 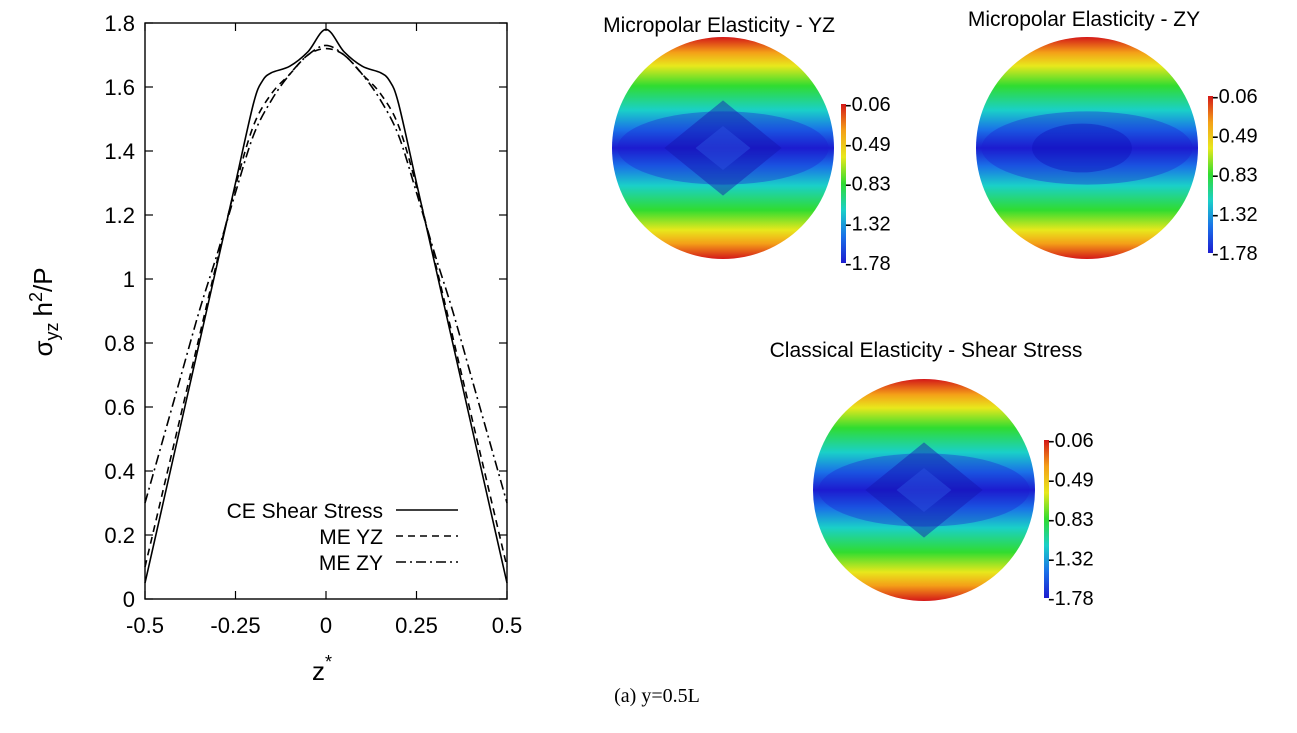 I want to click on y-tick-label: 0.8, so click(x=119, y=343).